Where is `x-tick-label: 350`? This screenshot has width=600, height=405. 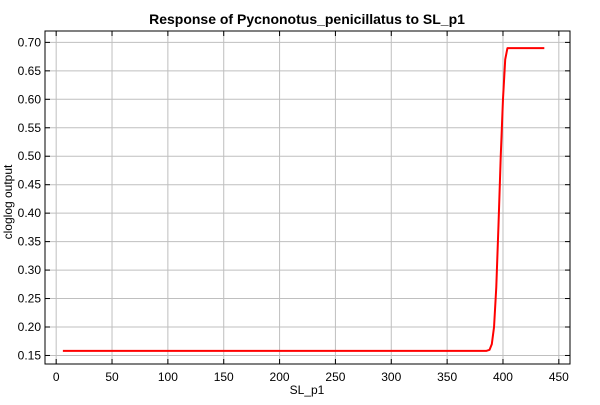 x-tick-label: 350 is located at coordinates (447, 377).